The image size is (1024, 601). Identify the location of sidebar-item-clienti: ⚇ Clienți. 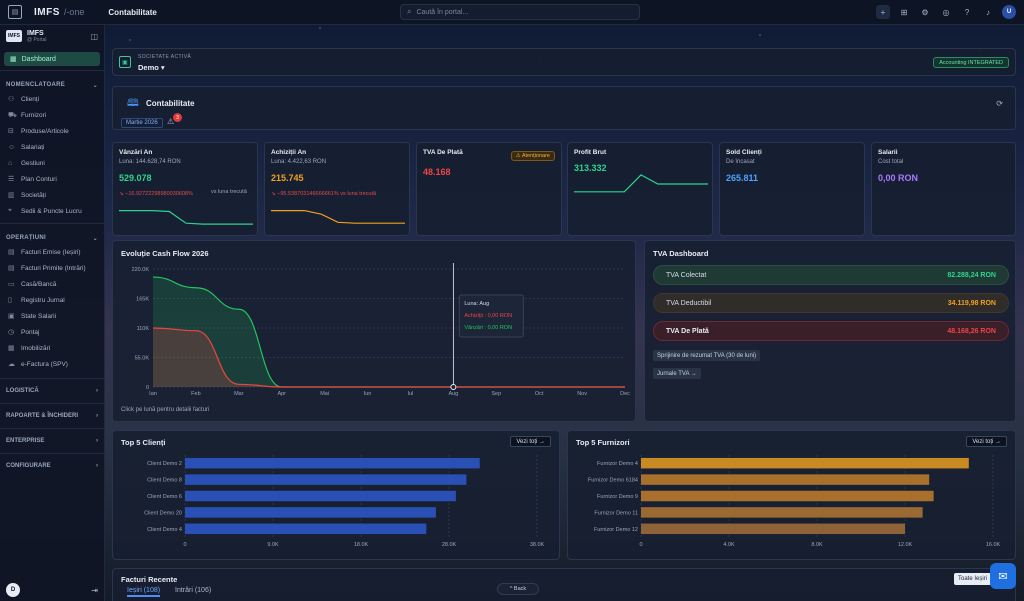
(24, 99).